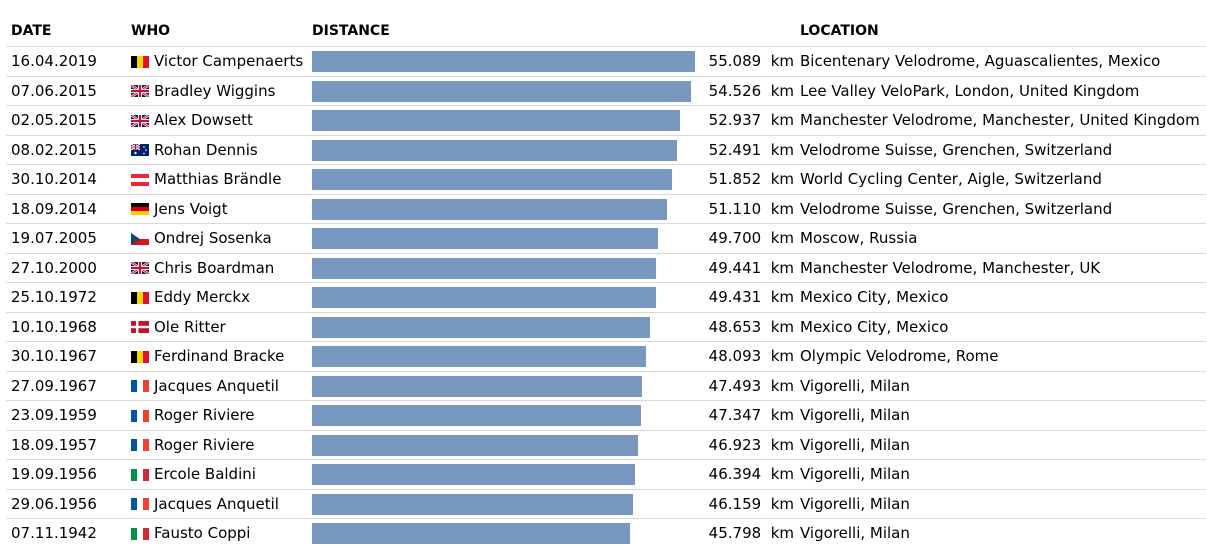 The image size is (1207, 549). I want to click on rider-name: Matthias Brändle, so click(218, 179).